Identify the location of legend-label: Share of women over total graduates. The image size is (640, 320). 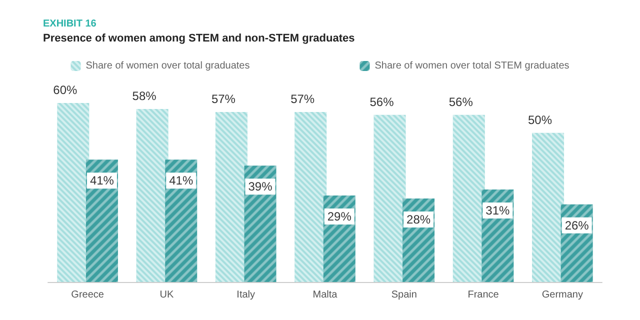
(168, 66).